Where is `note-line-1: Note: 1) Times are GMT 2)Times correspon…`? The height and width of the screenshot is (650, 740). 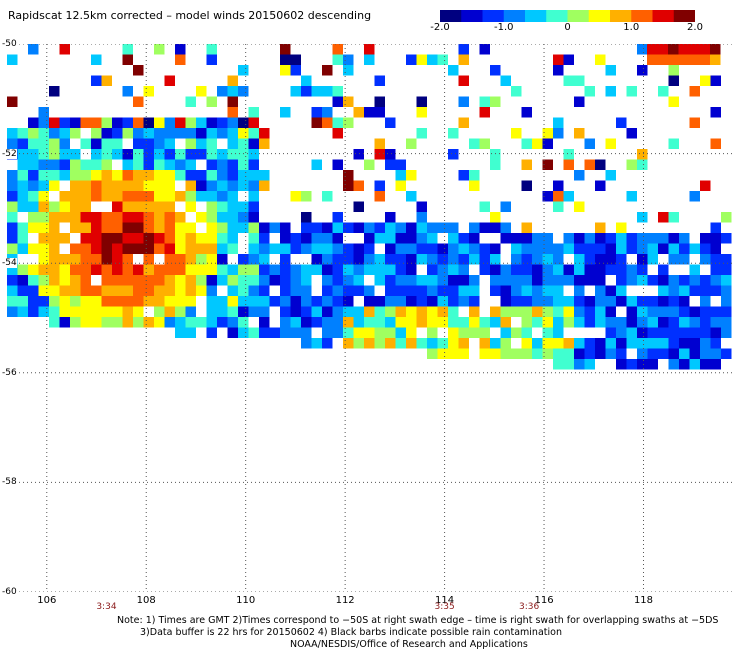 note-line-1: Note: 1) Times are GMT 2)Times correspon… is located at coordinates (418, 620).